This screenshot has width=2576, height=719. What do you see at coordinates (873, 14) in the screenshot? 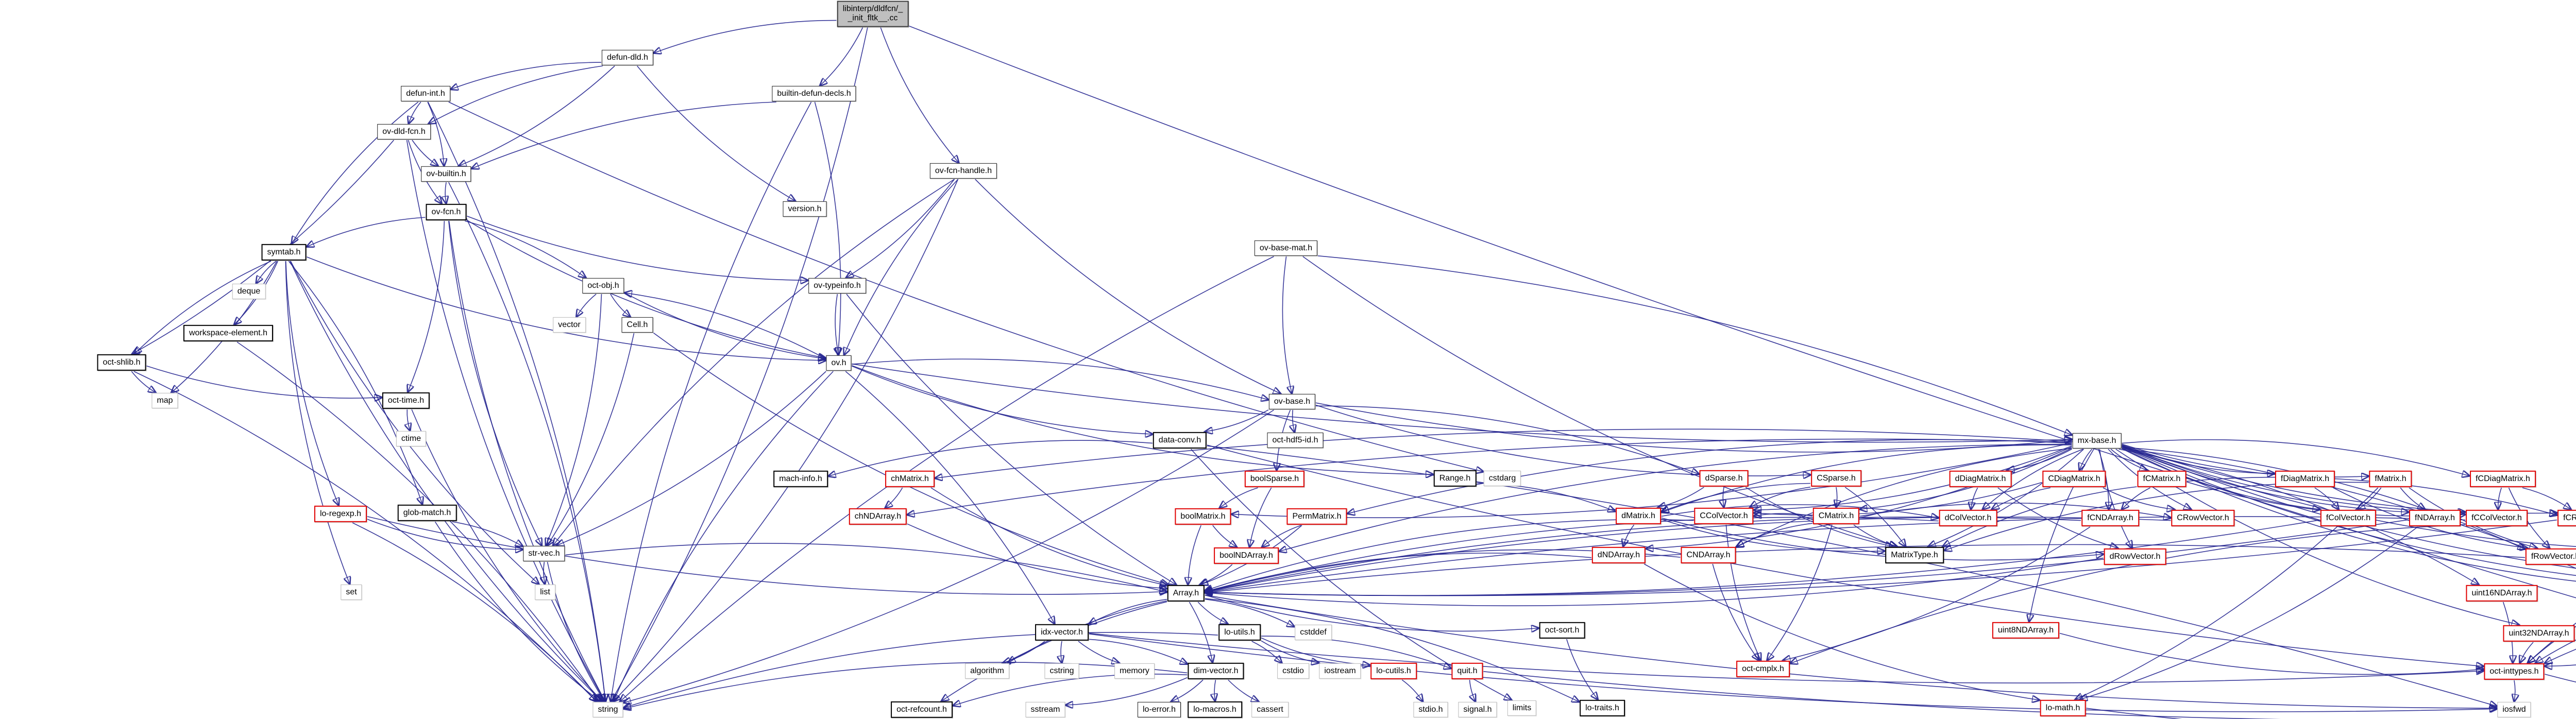
I see `graph-node-root: libinterp/dldfcn/_ _init_fltk__.cc` at bounding box center [873, 14].